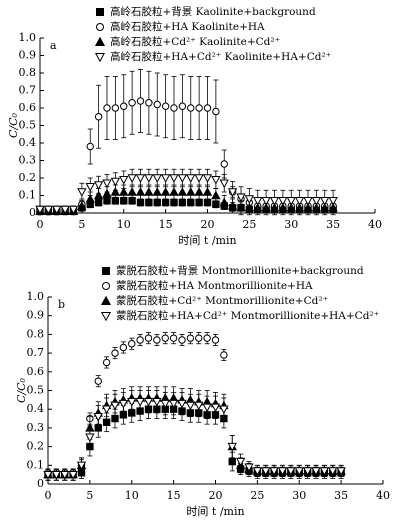 This screenshot has height=526, width=411. Describe the element at coordinates (166, 224) in the screenshot. I see `x-tick-label: 15` at that location.